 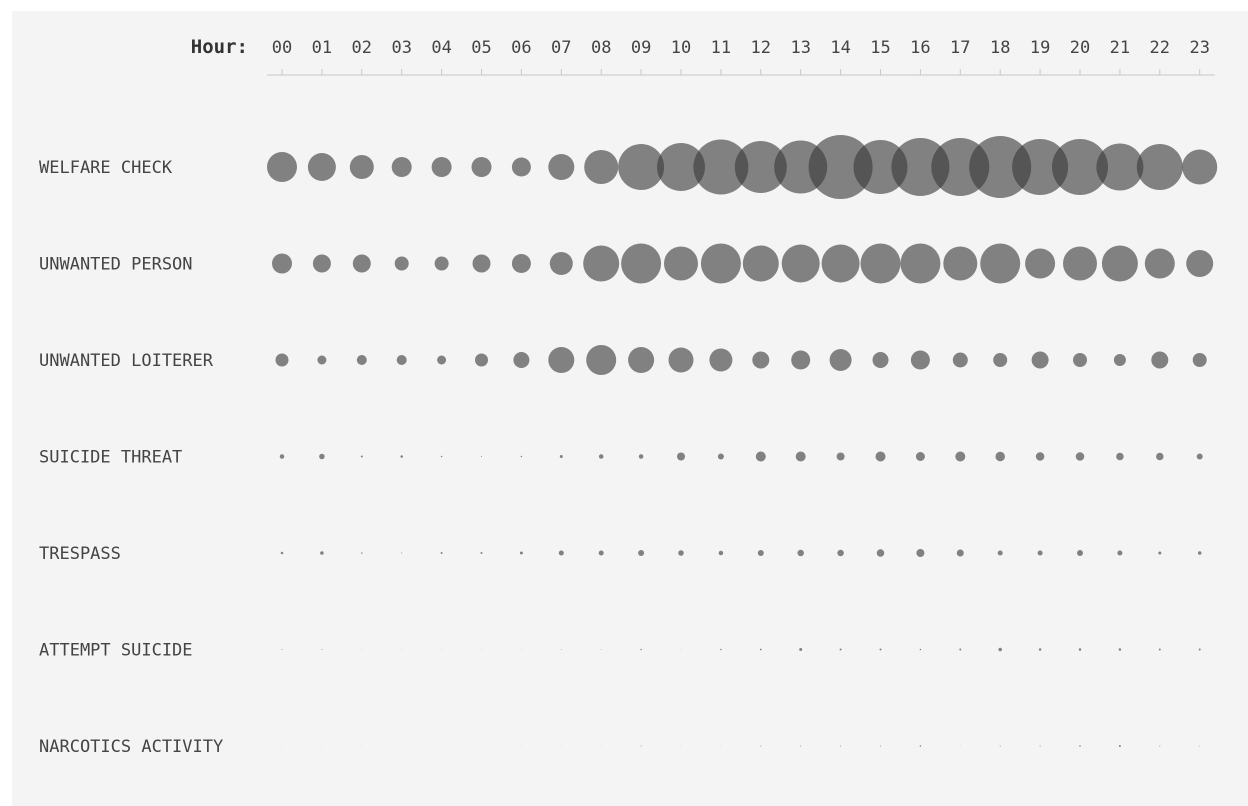 I want to click on hour-tick-label: 20, so click(x=1080, y=48).